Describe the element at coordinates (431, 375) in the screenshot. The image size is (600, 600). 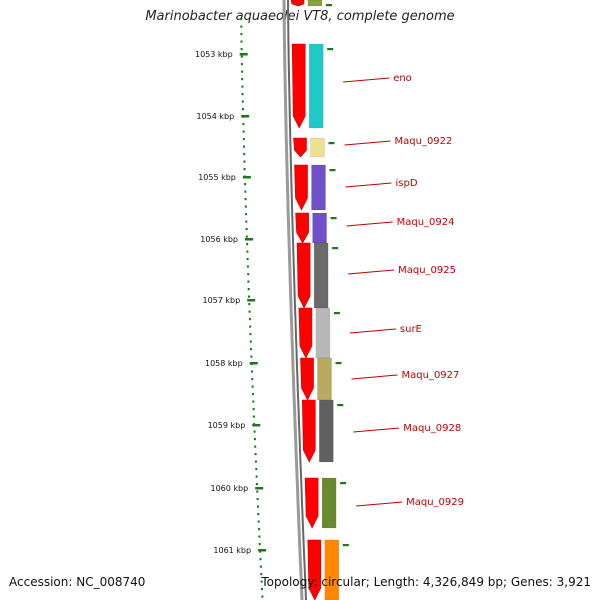
I see `gene-label: Maqu_0927` at that location.